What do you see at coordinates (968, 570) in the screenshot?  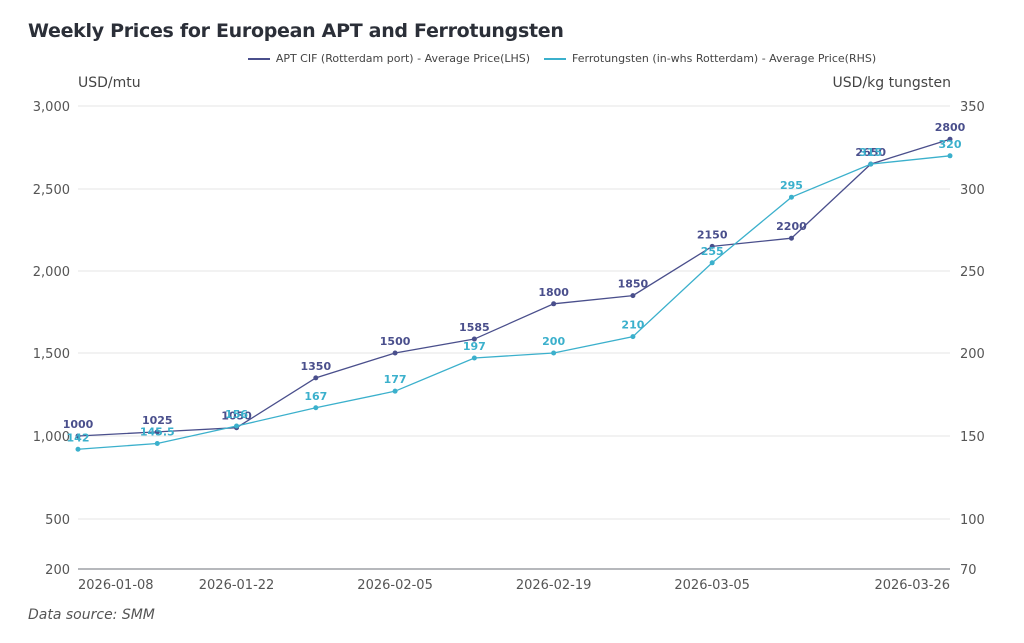 I see `y-right-tick-label: 70` at bounding box center [968, 570].